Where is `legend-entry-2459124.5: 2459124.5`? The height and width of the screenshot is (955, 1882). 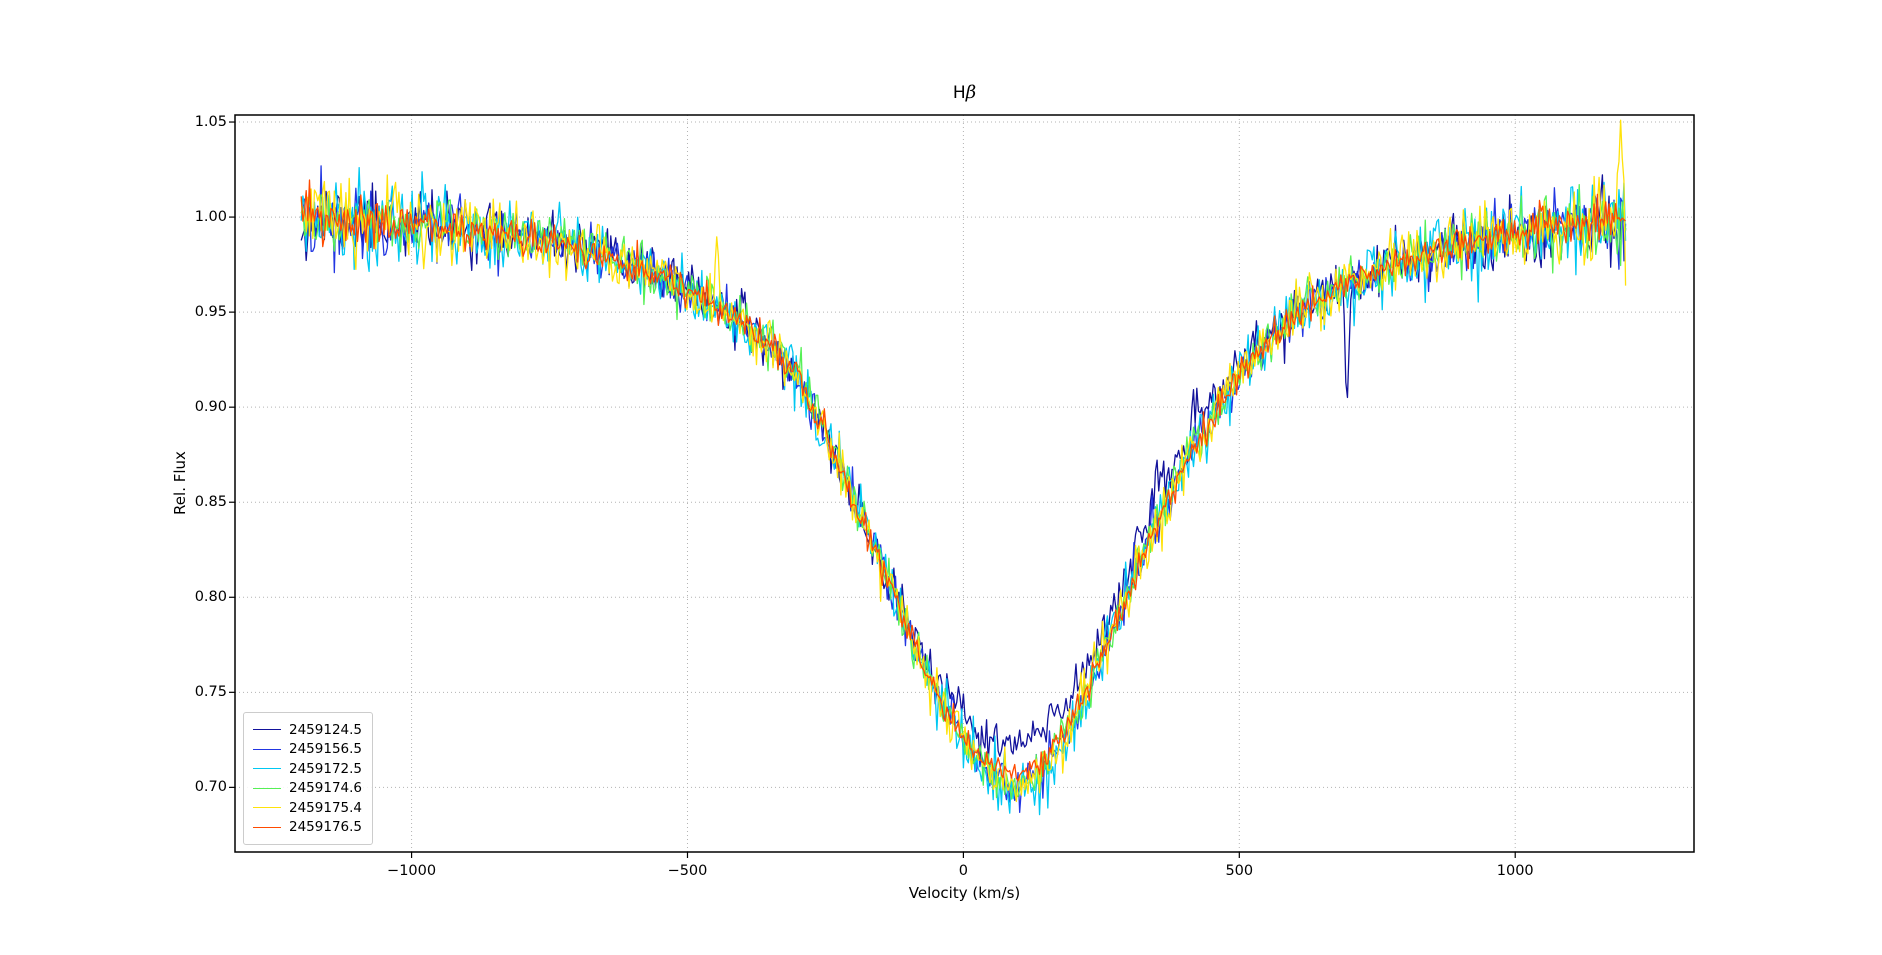
legend-entry-2459124.5: 2459124.5 is located at coordinates (307, 730).